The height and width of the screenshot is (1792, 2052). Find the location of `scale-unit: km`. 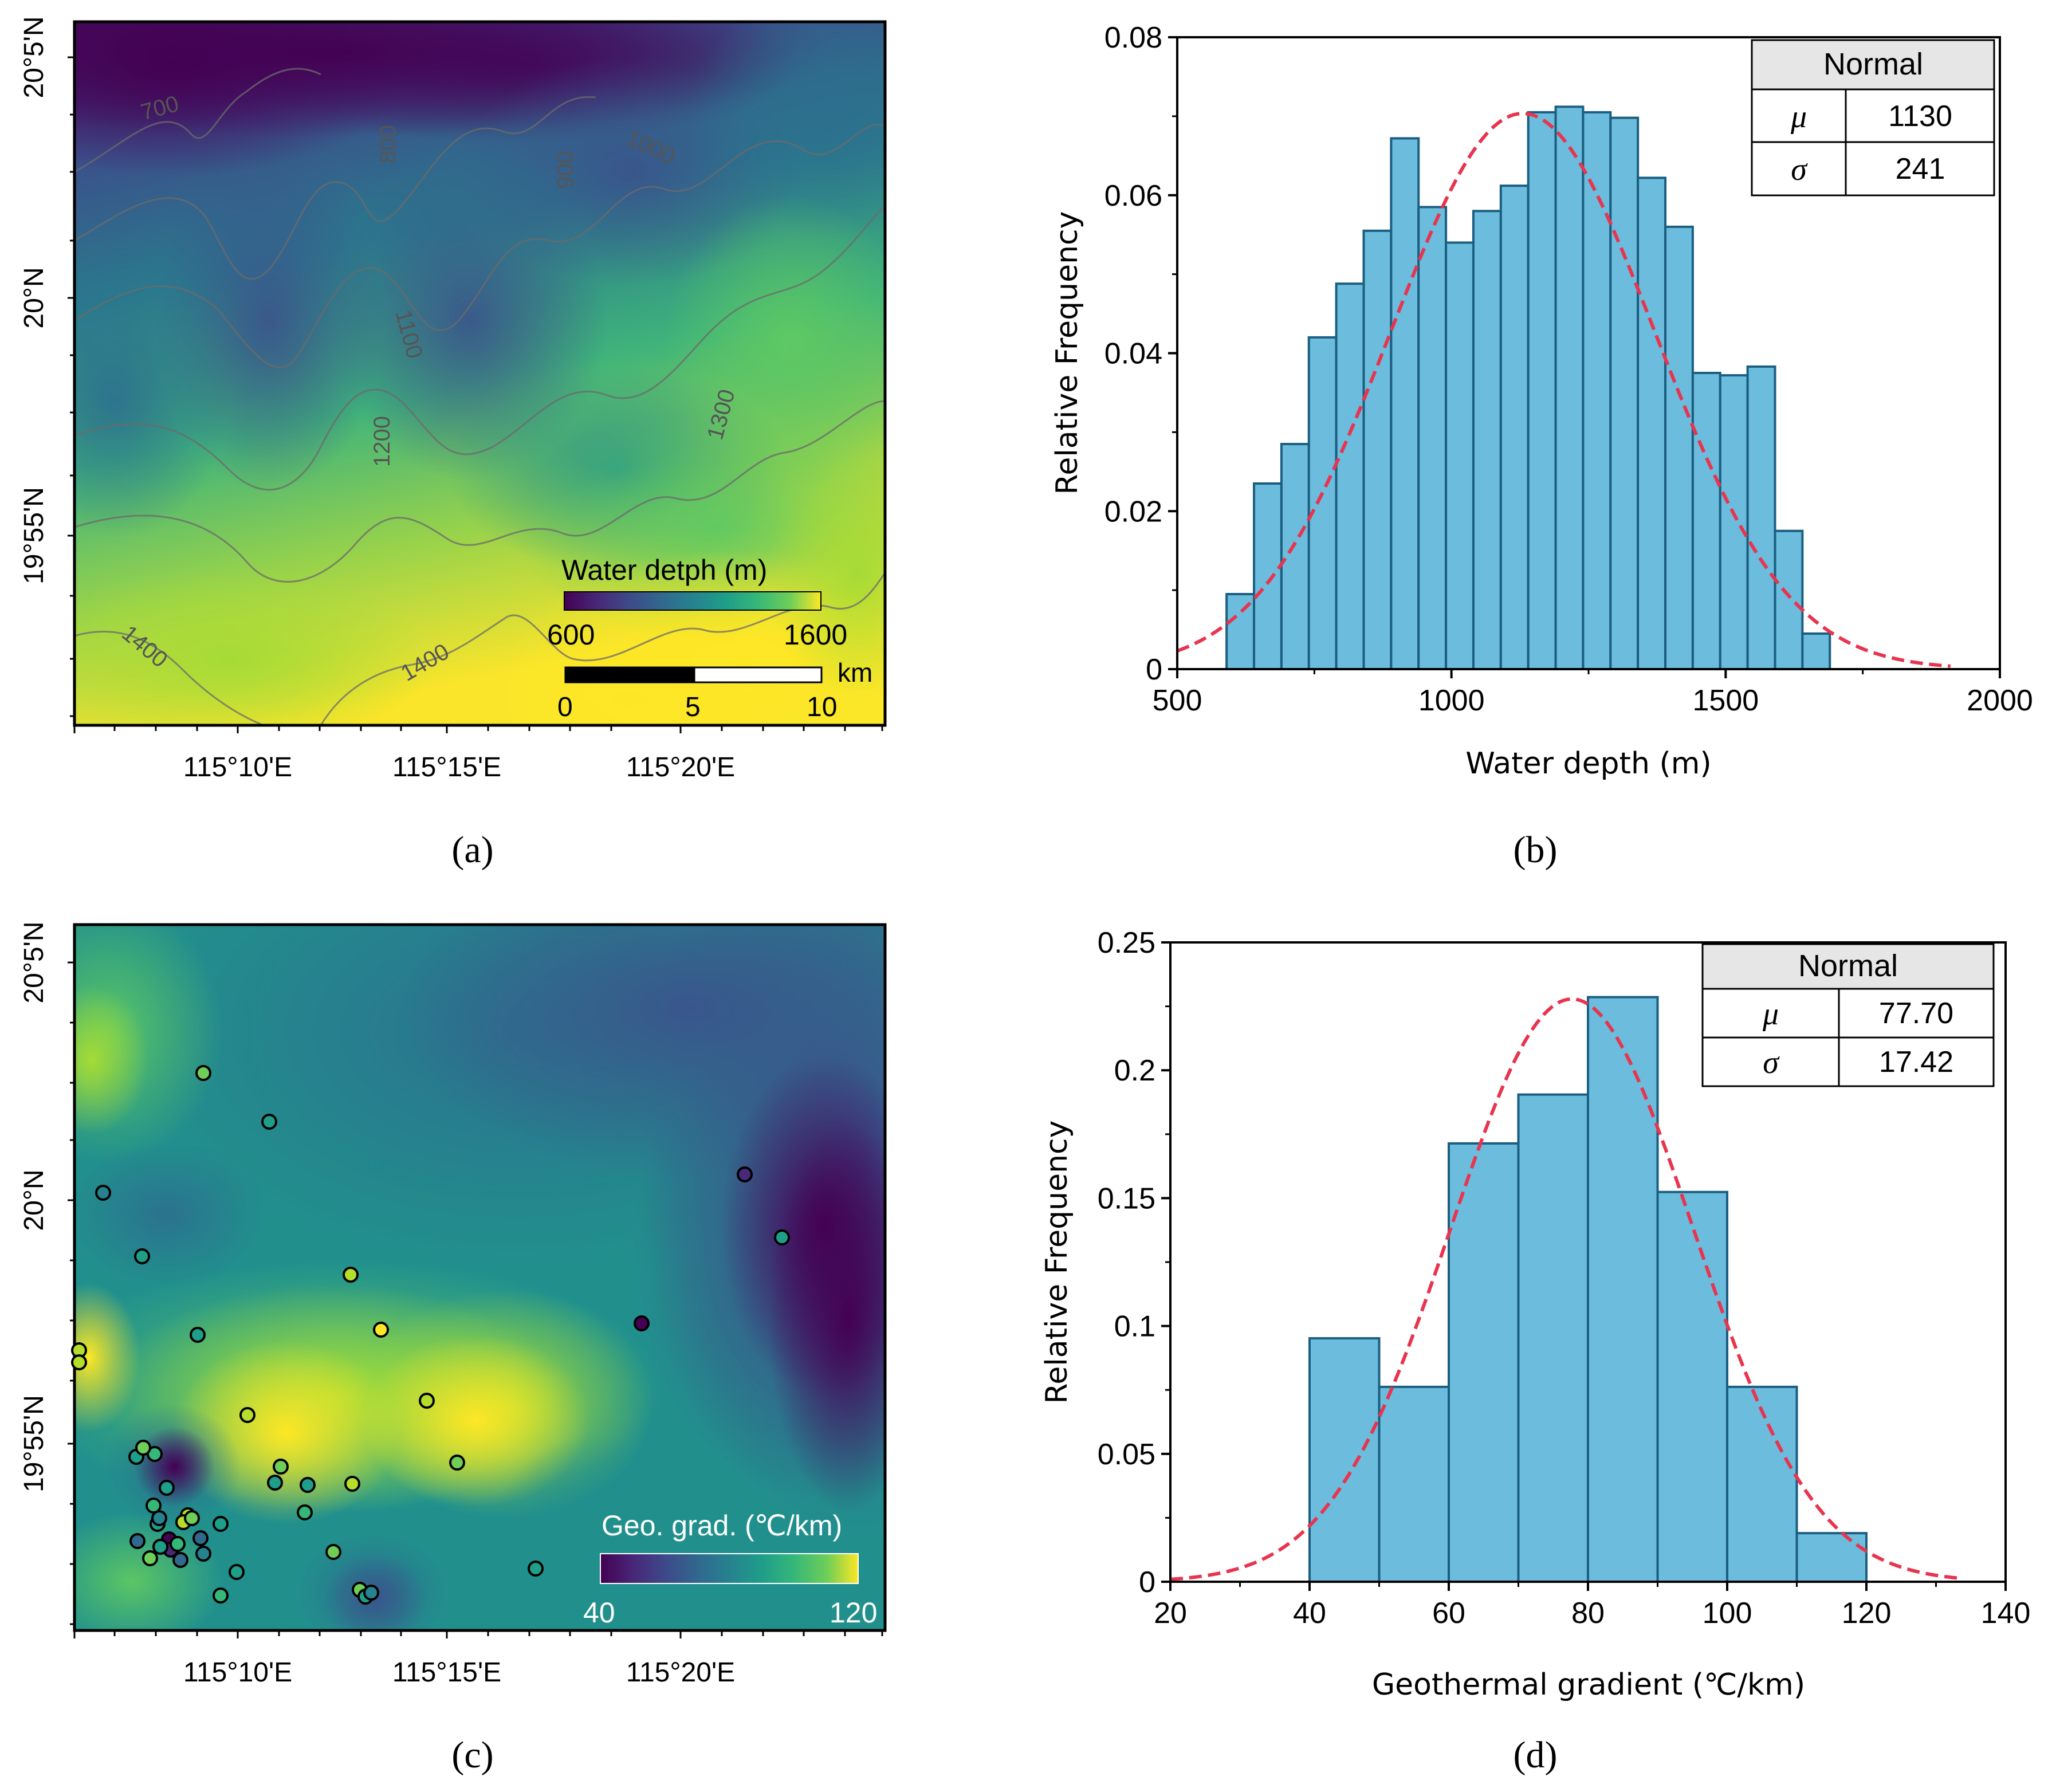

scale-unit: km is located at coordinates (855, 672).